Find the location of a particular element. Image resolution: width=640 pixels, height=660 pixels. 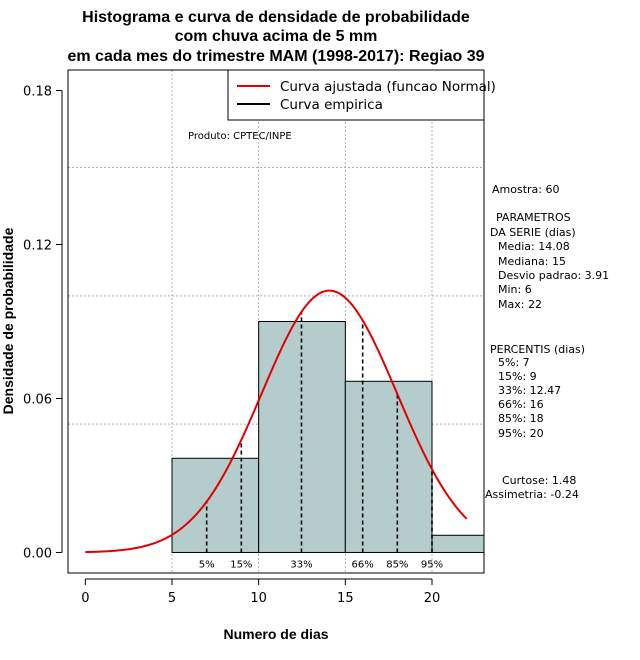

x-tick-label-0: 0 is located at coordinates (85, 598).